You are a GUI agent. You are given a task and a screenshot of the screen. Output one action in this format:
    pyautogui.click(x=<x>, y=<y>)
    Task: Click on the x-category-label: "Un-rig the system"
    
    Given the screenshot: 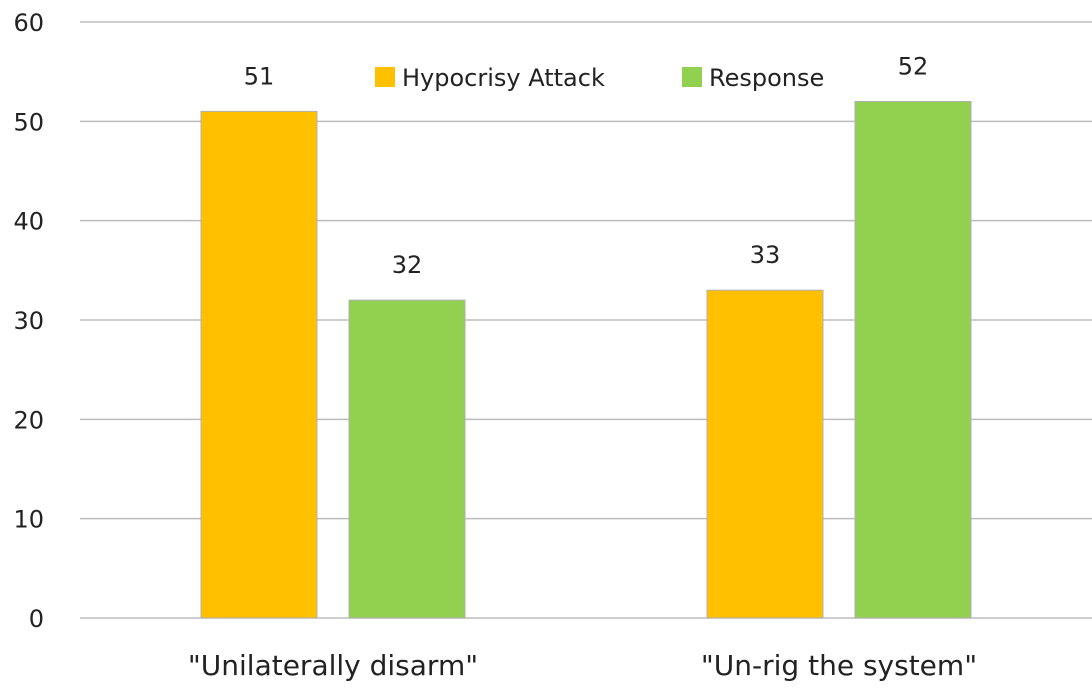 What is the action you would take?
    pyautogui.click(x=839, y=665)
    